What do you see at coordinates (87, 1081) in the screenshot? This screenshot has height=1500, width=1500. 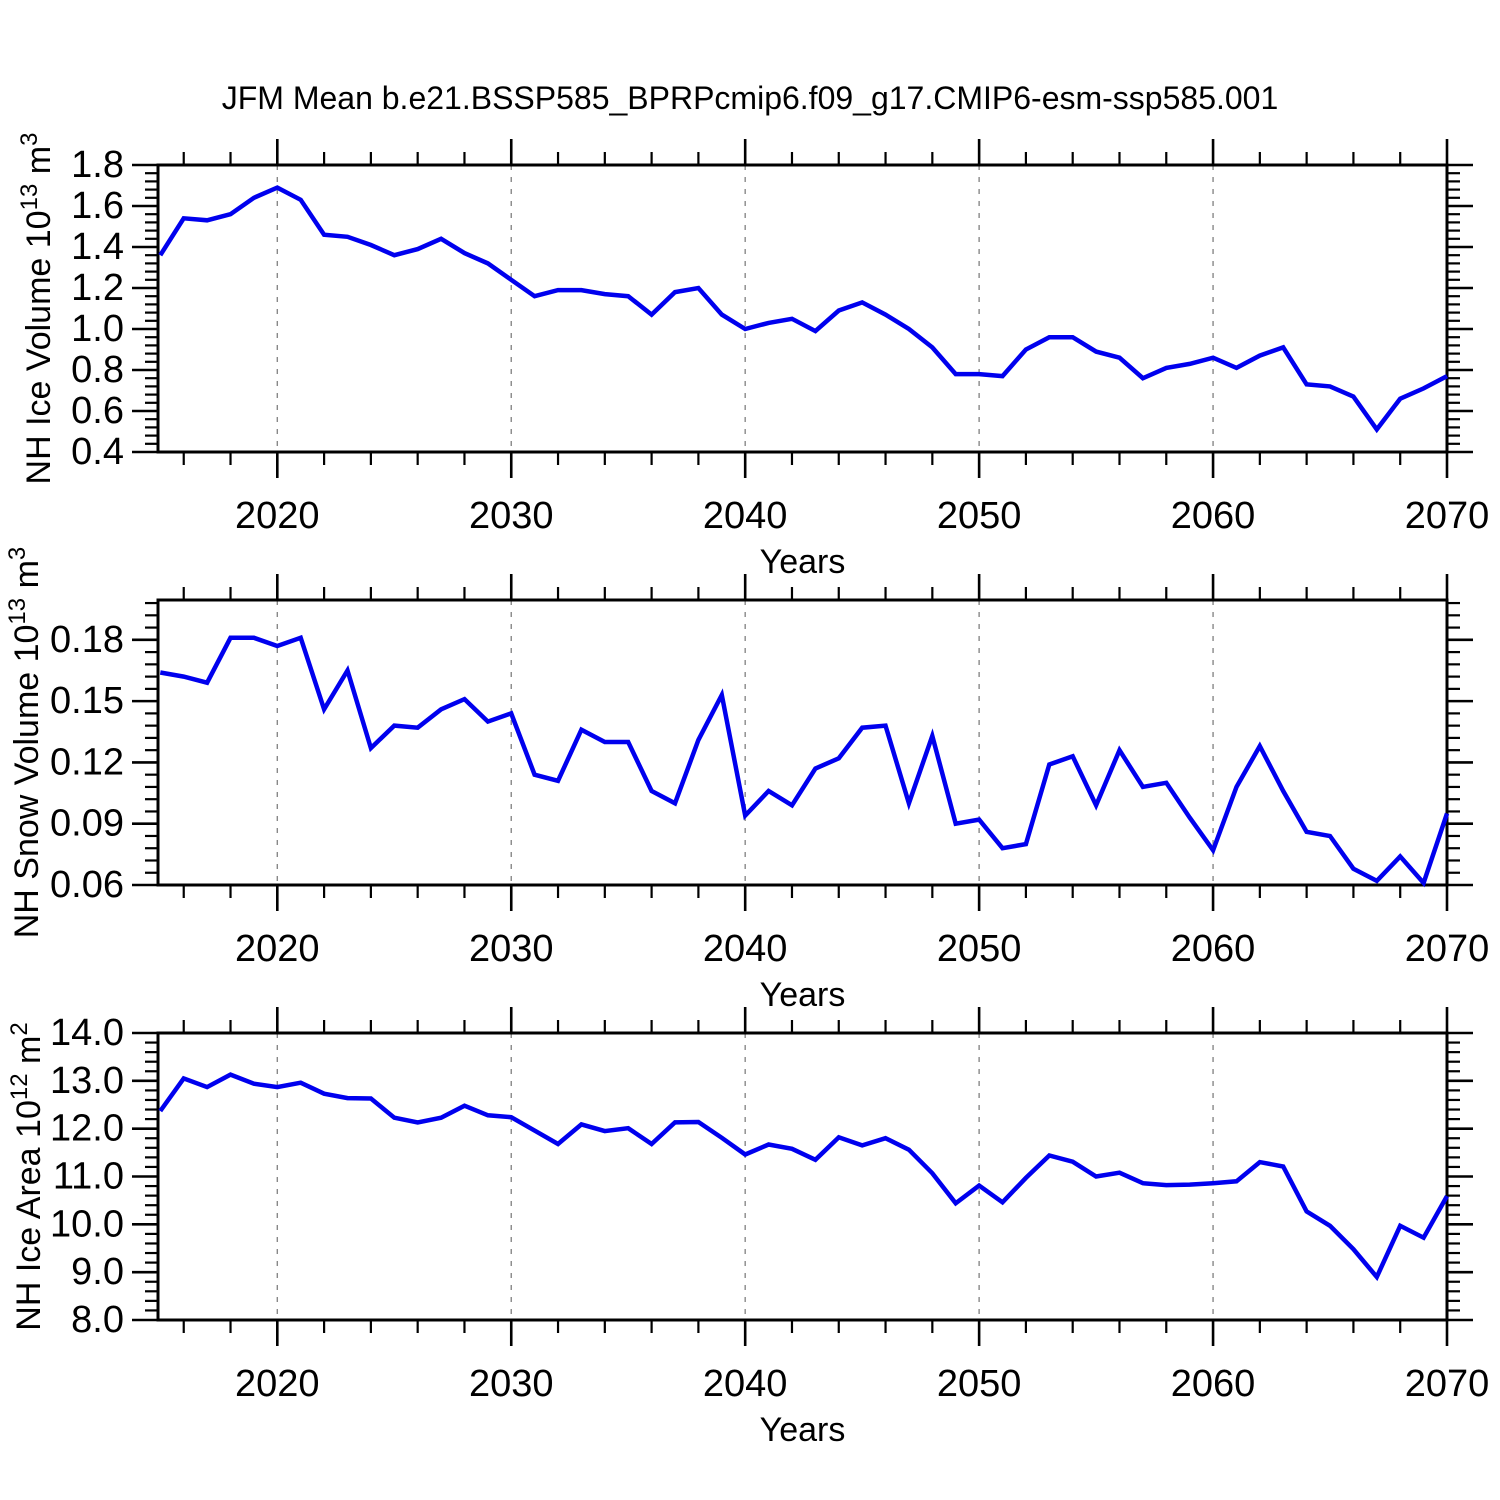 I see `y-tick-label: 13.0` at bounding box center [87, 1081].